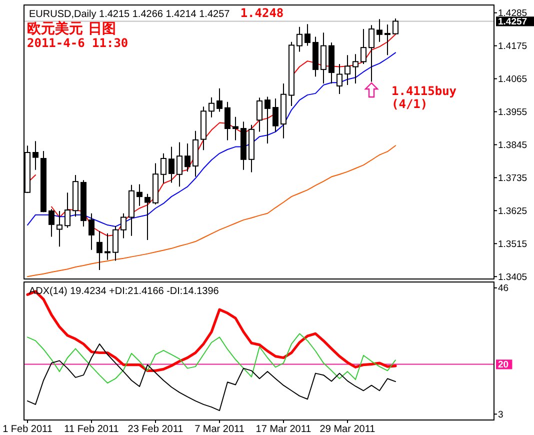 The image size is (534, 435). Describe the element at coordinates (503, 288) in the screenshot. I see `y-tick-label: 46` at that location.